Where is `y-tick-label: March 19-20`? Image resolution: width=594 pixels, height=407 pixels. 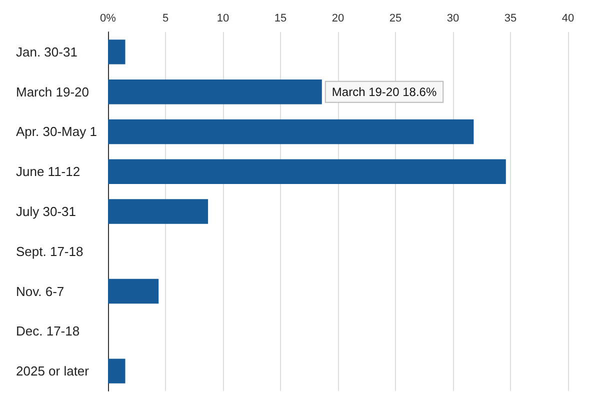
y-tick-label: March 19-20 is located at coordinates (52, 92).